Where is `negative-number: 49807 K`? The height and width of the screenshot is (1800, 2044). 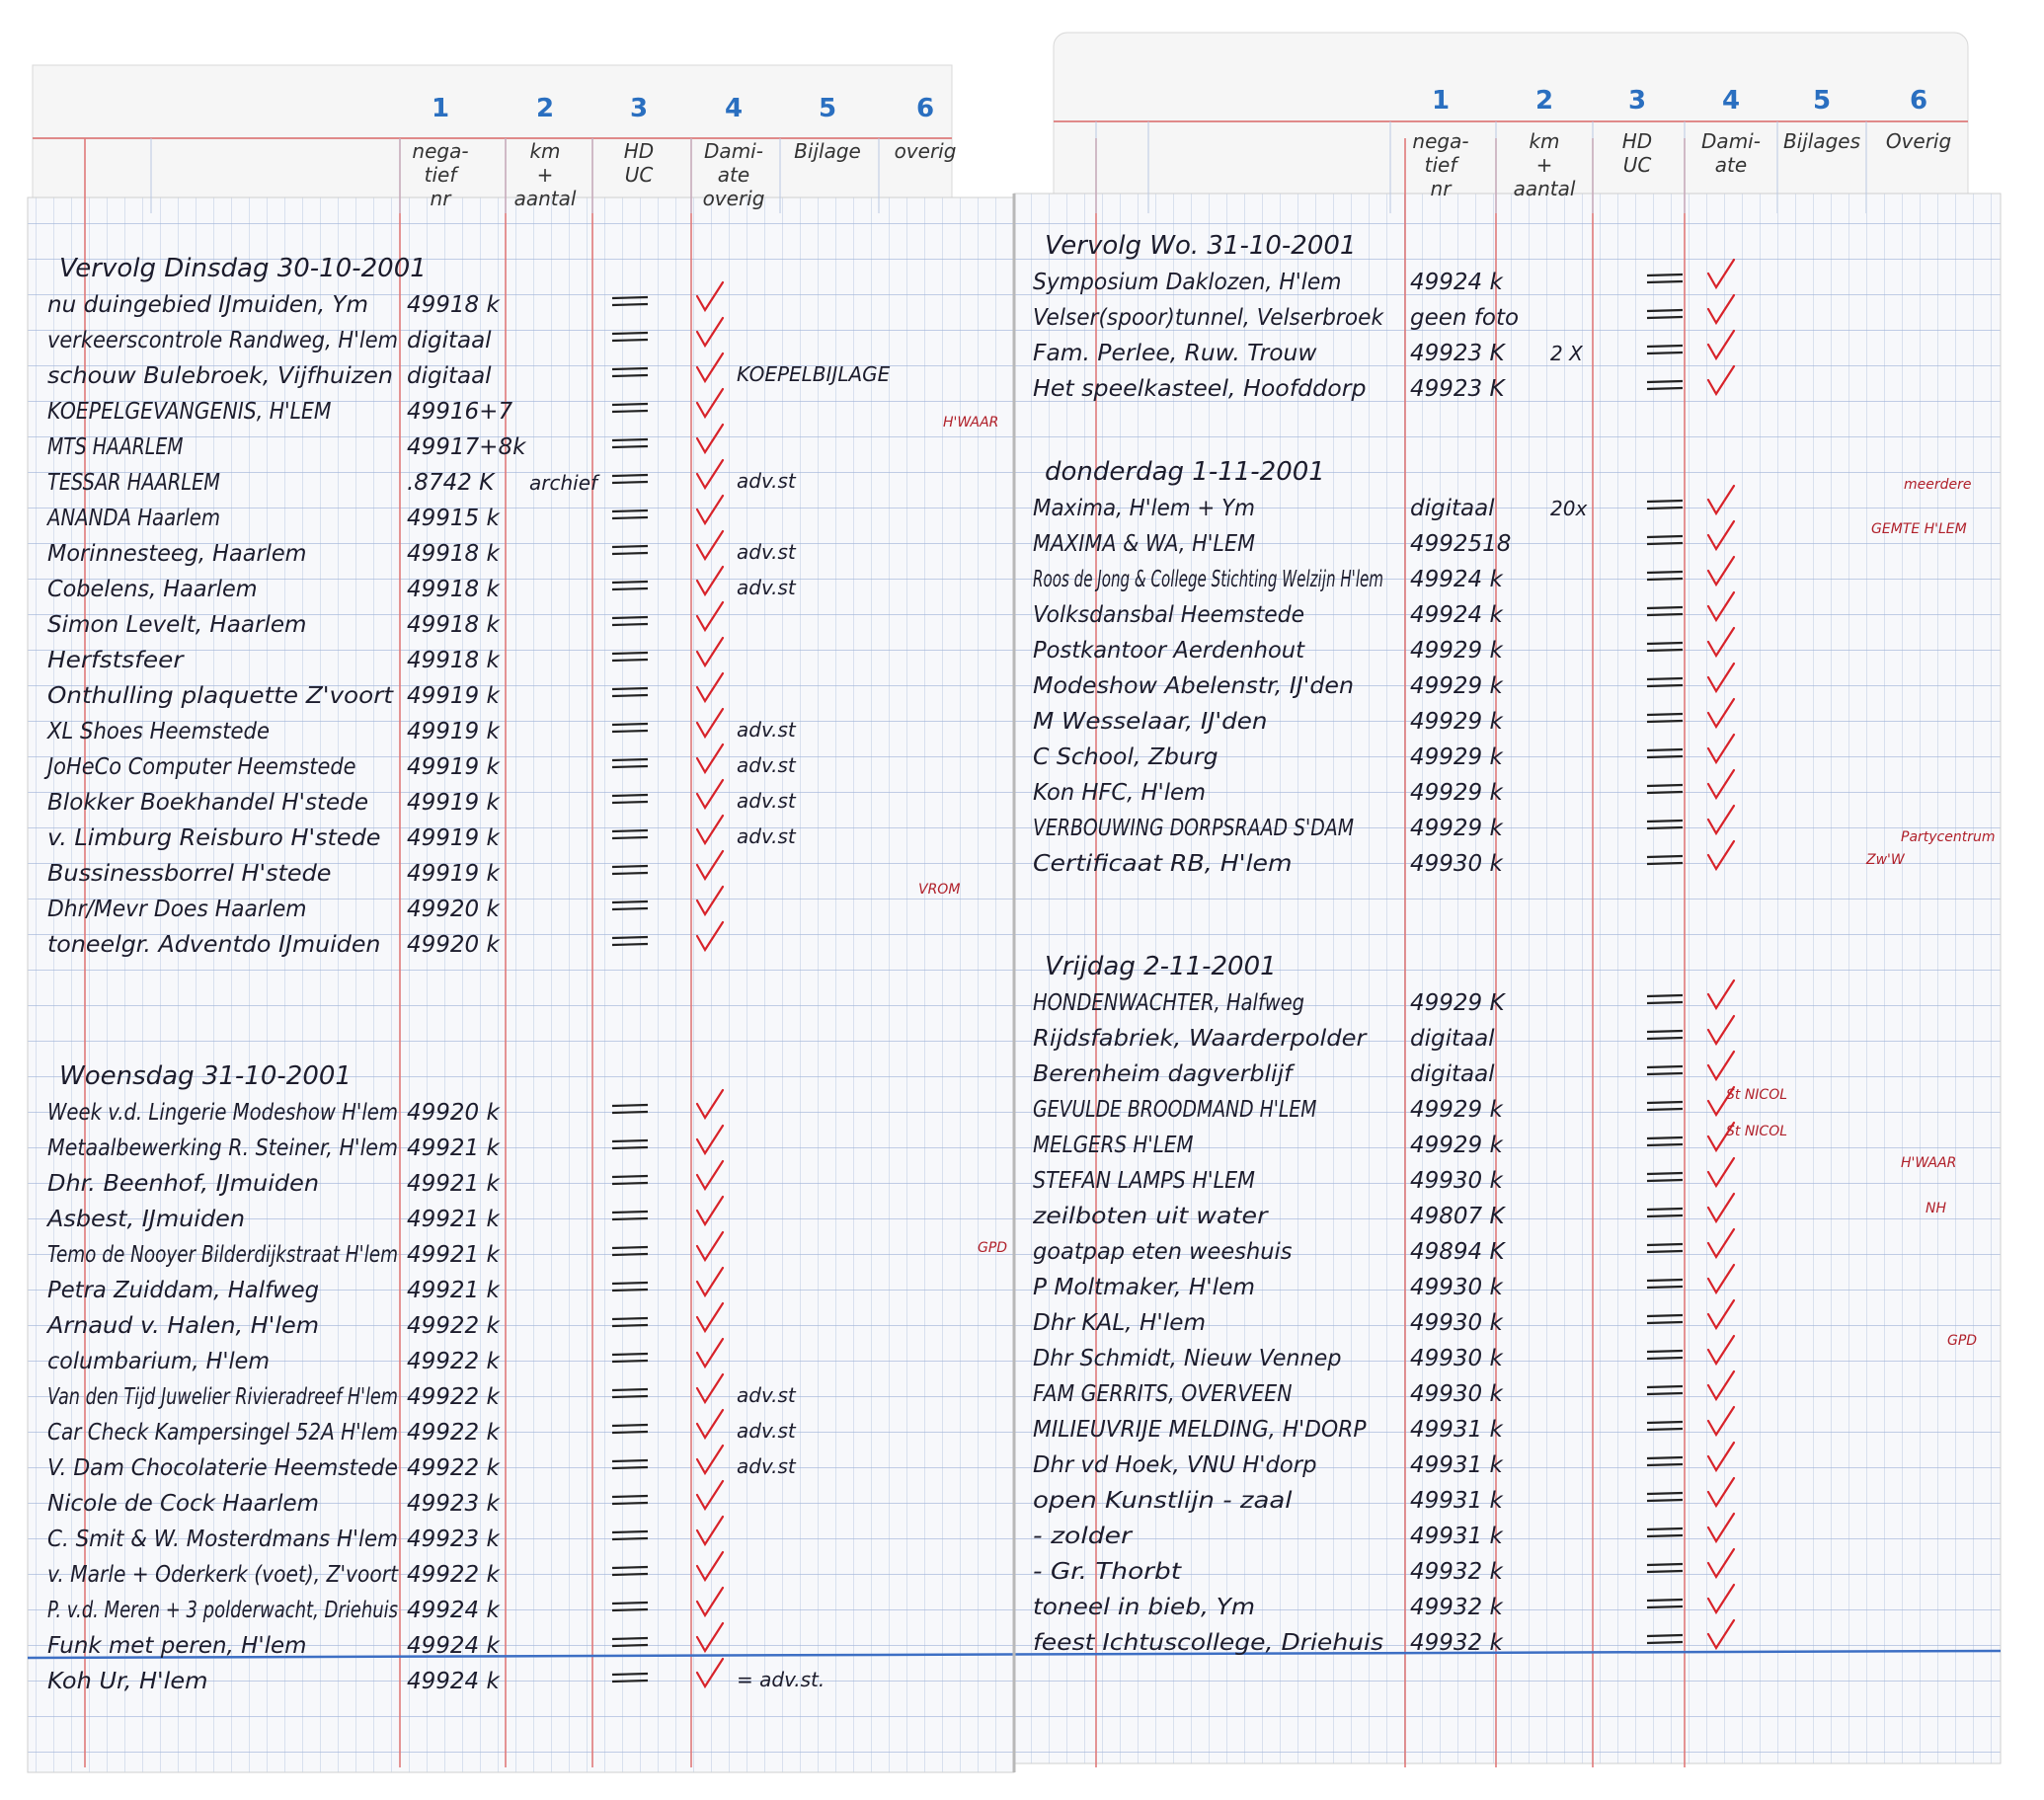 negative-number: 49807 K is located at coordinates (1458, 1216).